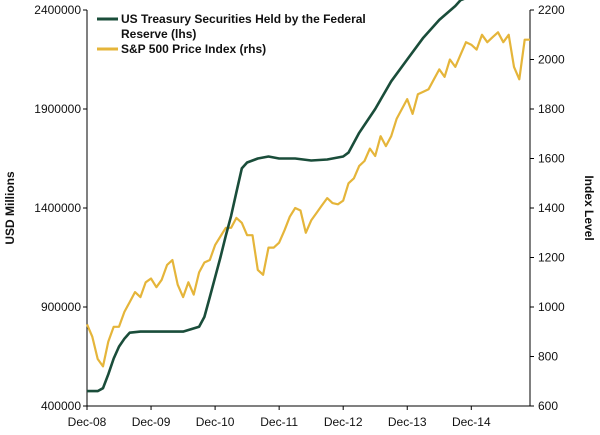 The image size is (600, 435). I want to click on right-y-axis-title: Index Level, so click(589, 207).